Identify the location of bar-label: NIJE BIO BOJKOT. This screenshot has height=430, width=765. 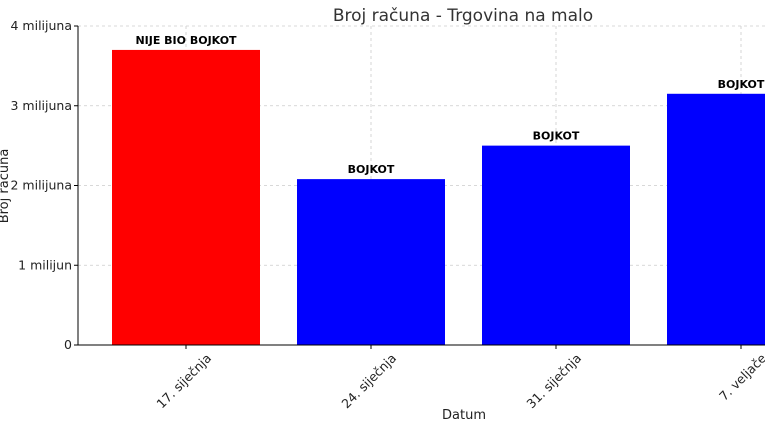
(186, 40).